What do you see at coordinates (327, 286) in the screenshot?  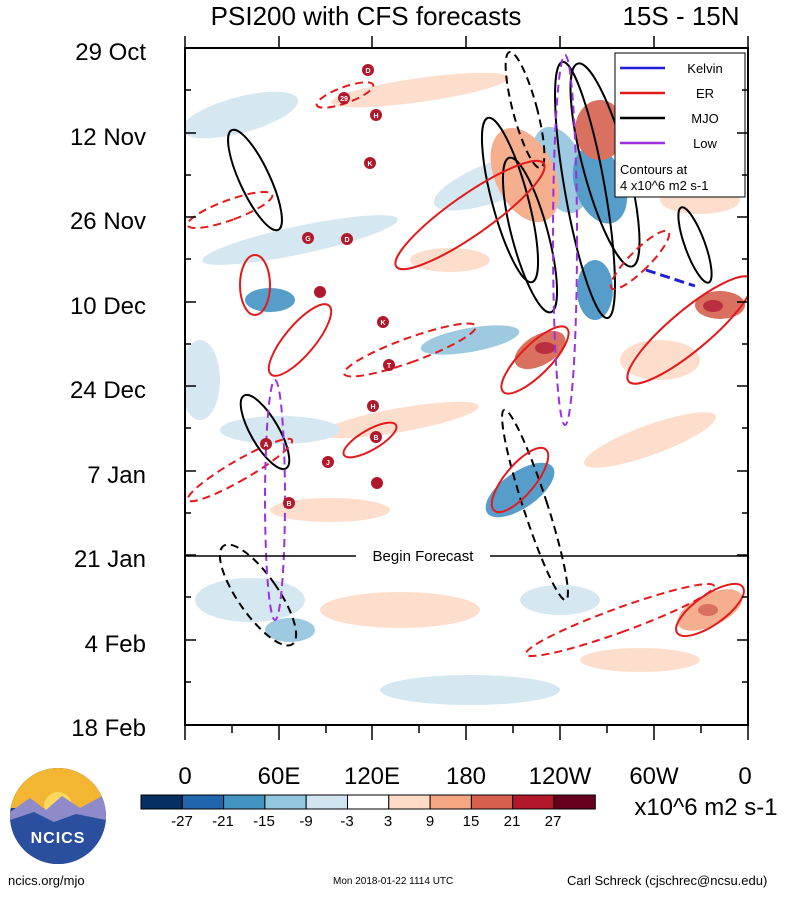 I see `storm-markers: D 29 H K G D K T H B A J B` at bounding box center [327, 286].